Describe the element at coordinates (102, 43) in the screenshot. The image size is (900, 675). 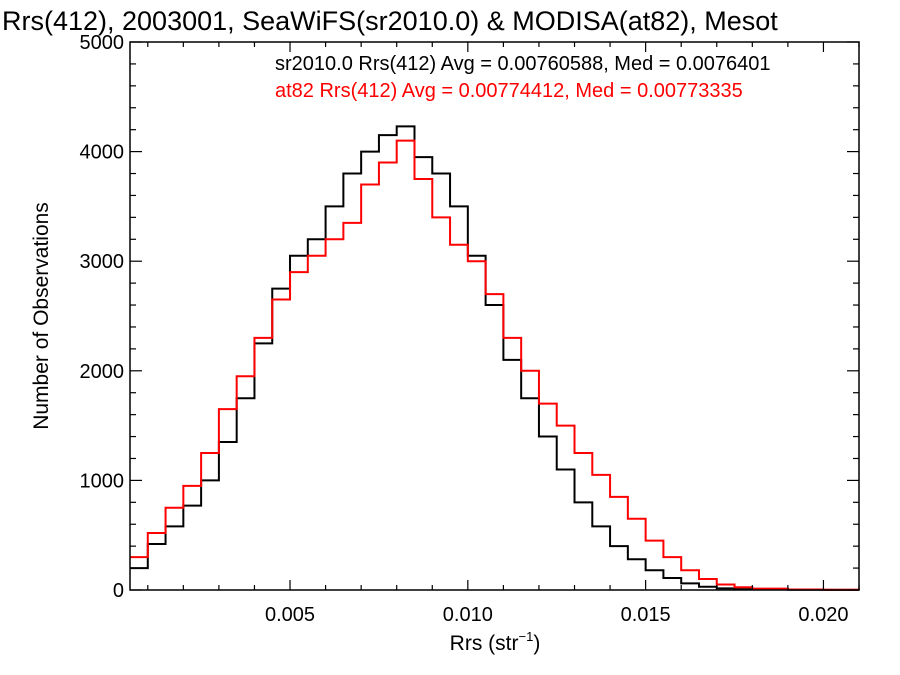
I see `y-tick-label: 5000` at that location.